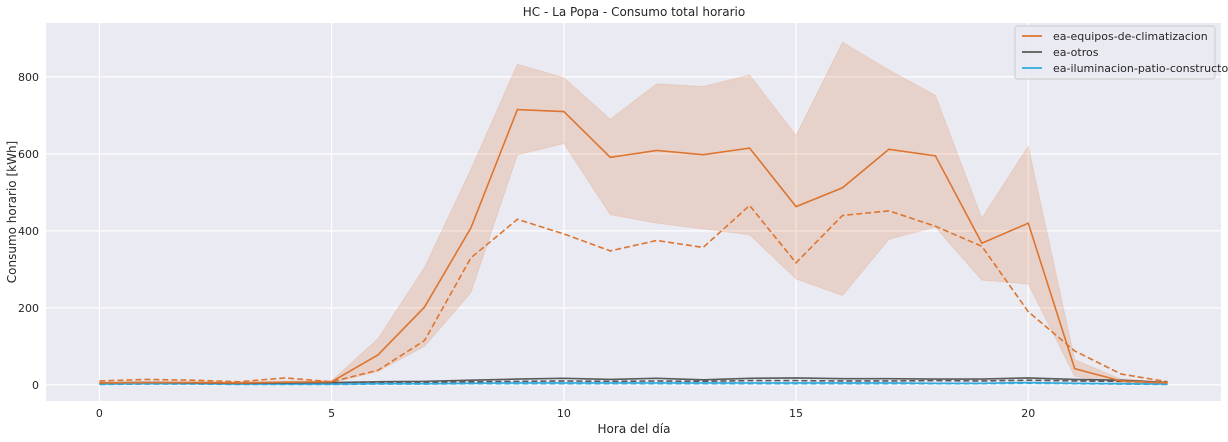  I want to click on y-tick-label: 800, so click(28, 77).